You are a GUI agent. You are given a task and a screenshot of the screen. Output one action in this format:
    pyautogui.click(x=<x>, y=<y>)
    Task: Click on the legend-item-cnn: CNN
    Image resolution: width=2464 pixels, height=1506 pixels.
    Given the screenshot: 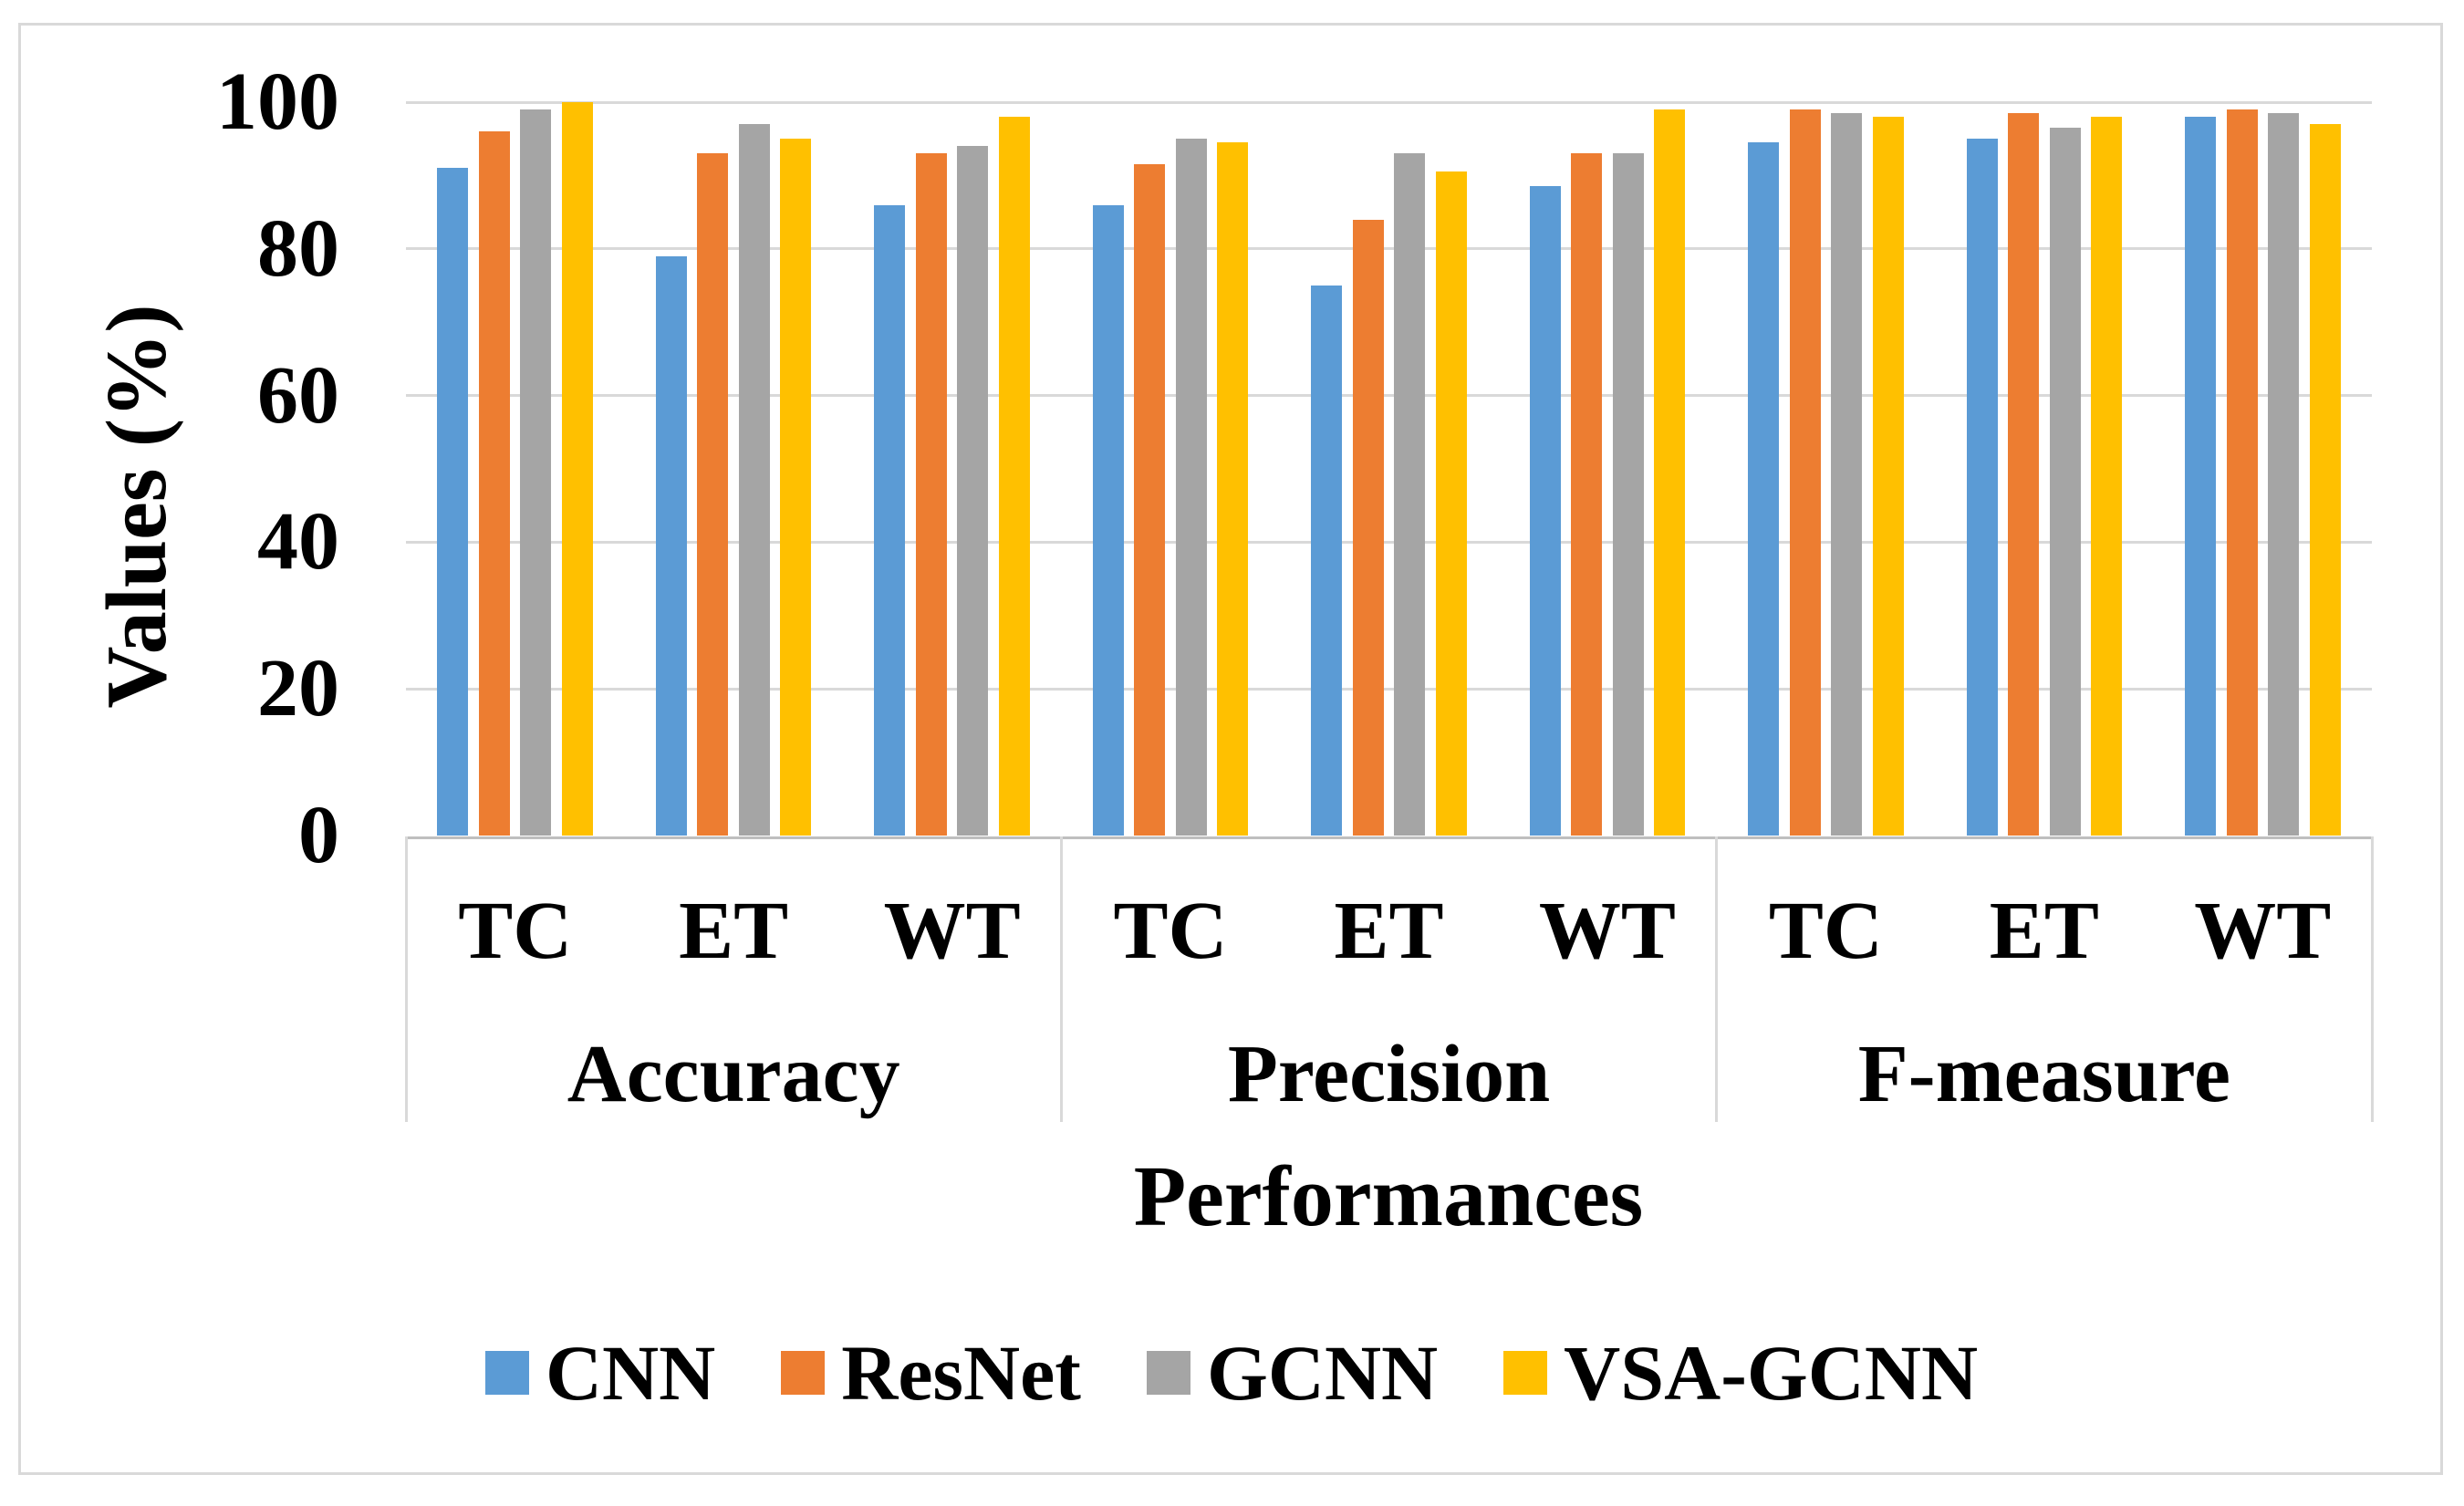 What is the action you would take?
    pyautogui.click(x=600, y=1372)
    